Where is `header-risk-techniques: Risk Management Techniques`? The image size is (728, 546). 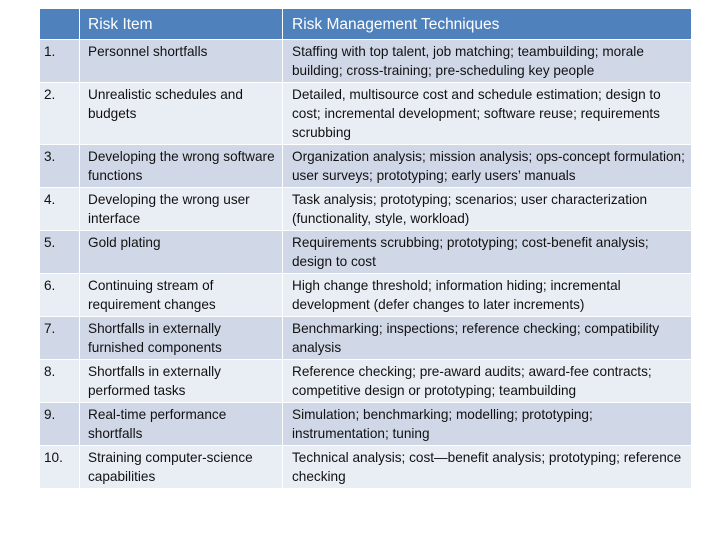
header-risk-techniques: Risk Management Techniques is located at coordinates (487, 24).